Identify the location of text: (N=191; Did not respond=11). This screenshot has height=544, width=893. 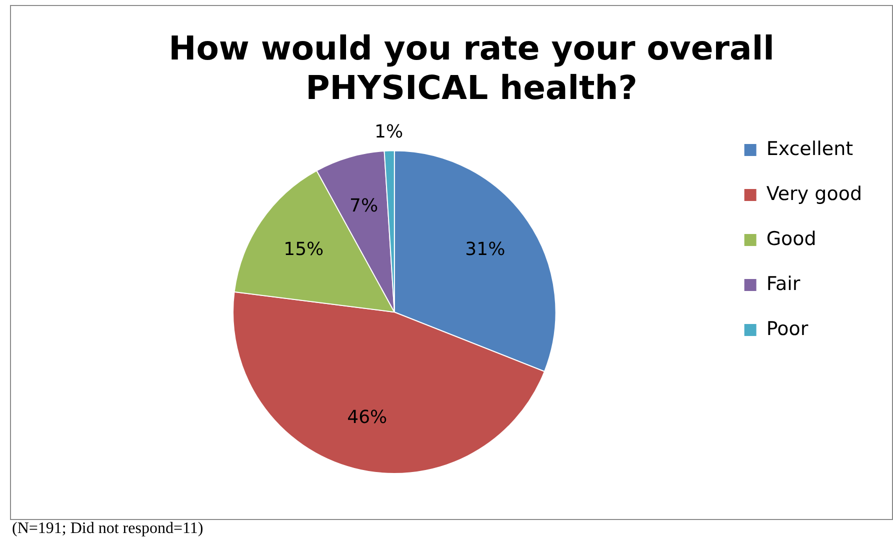
(108, 529).